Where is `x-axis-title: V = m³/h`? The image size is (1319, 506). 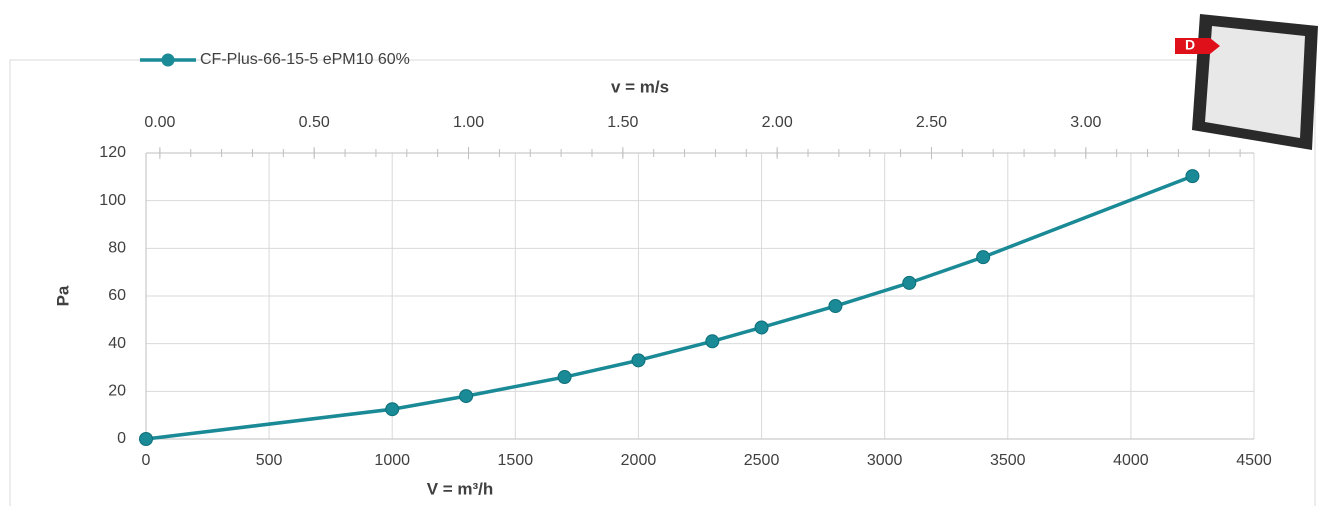
x-axis-title: V = m³/h is located at coordinates (460, 488).